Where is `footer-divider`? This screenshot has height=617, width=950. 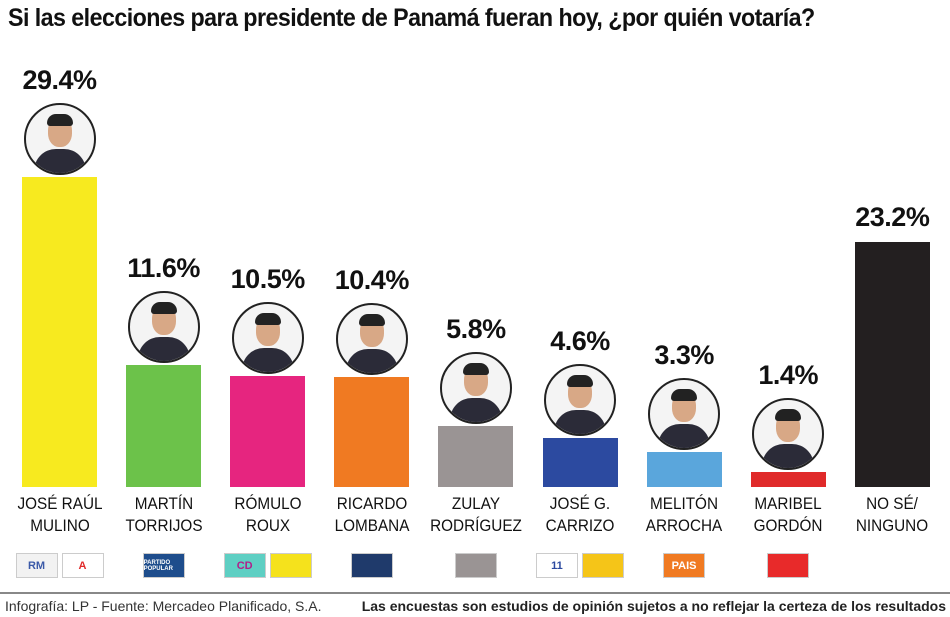 footer-divider is located at coordinates (475, 593).